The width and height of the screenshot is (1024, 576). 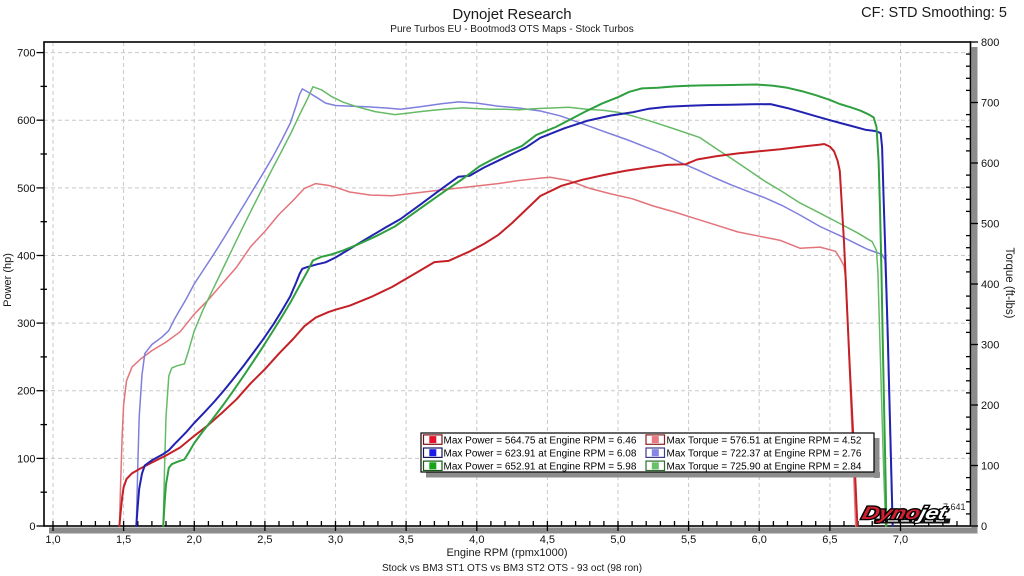 I want to click on svg-text:Max Power = 564.75 at Engine R: Max Power = 564.75 at Engine RPM = 6.46, so click(x=540, y=440).